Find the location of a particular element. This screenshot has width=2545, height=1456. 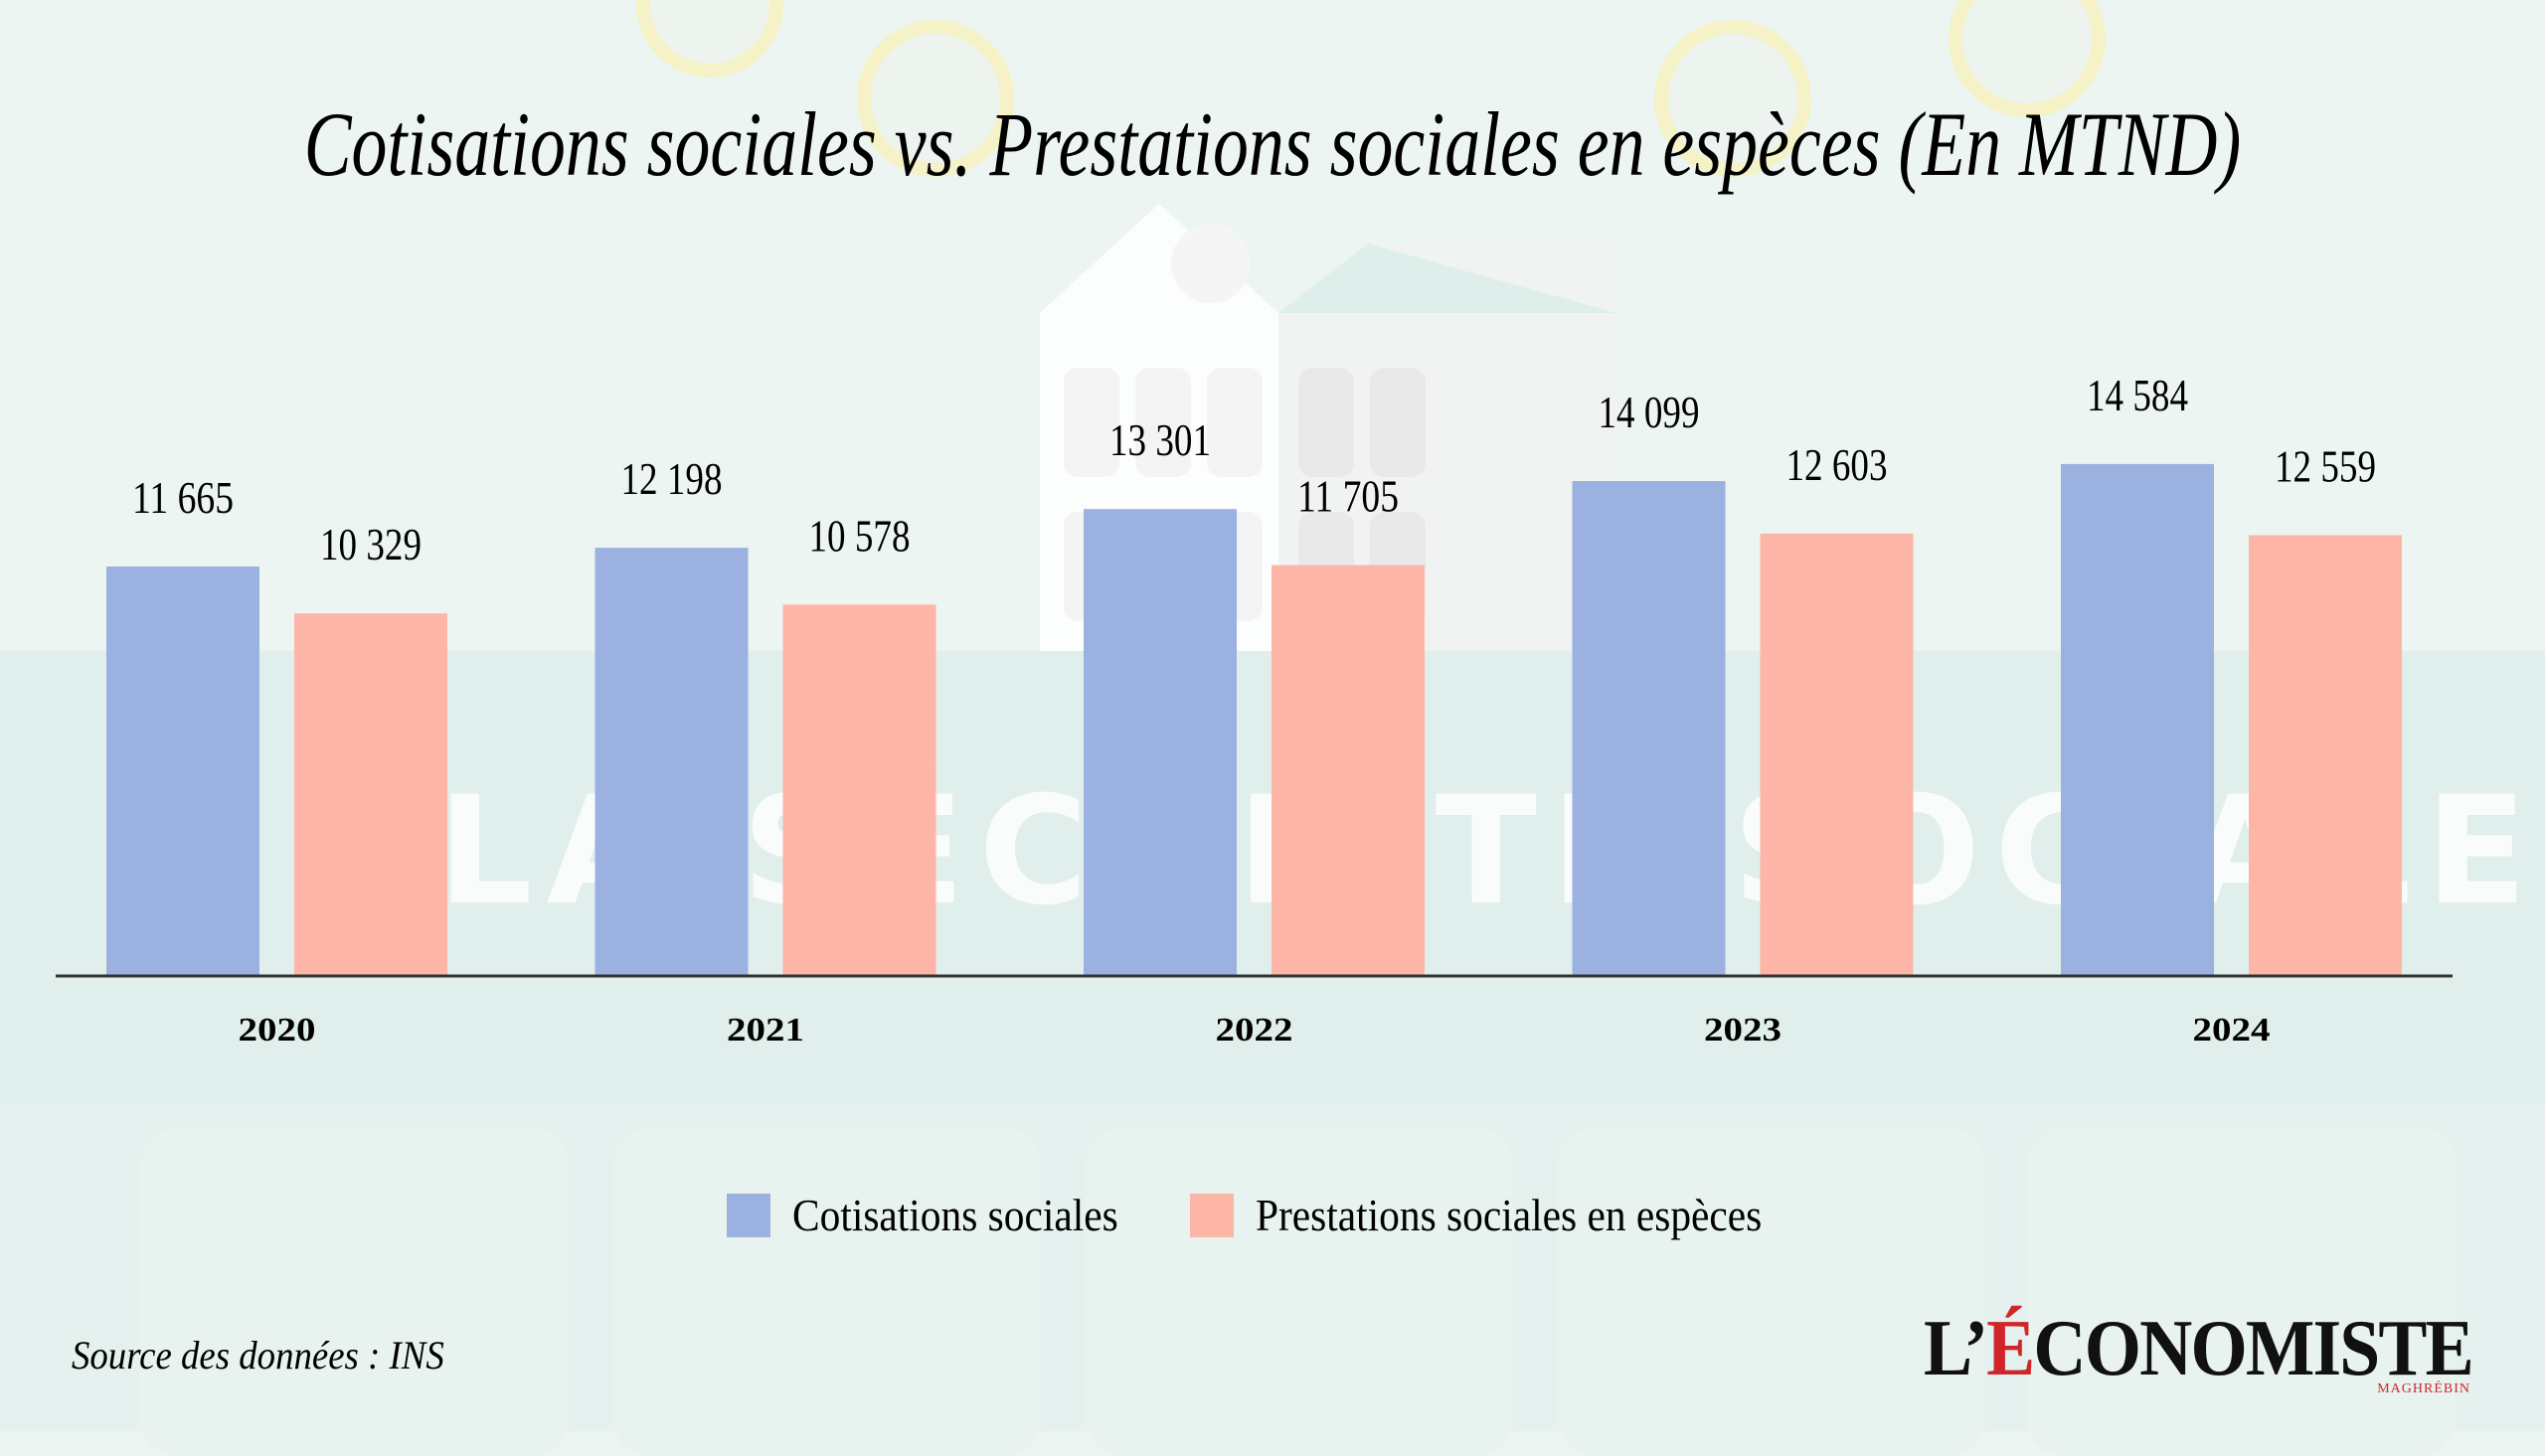

bar-prestations-2022 is located at coordinates (1348, 770).